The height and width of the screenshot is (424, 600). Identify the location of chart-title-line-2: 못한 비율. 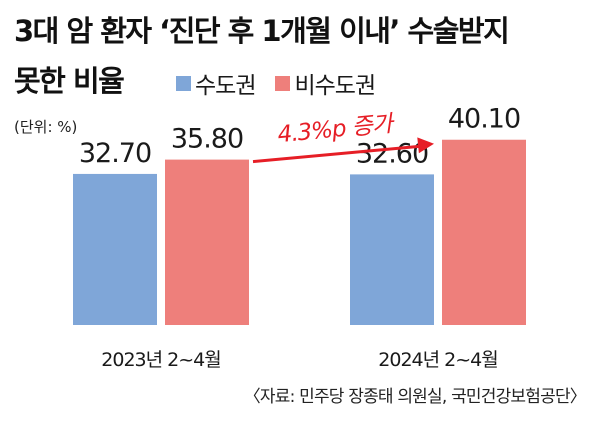
(69, 81).